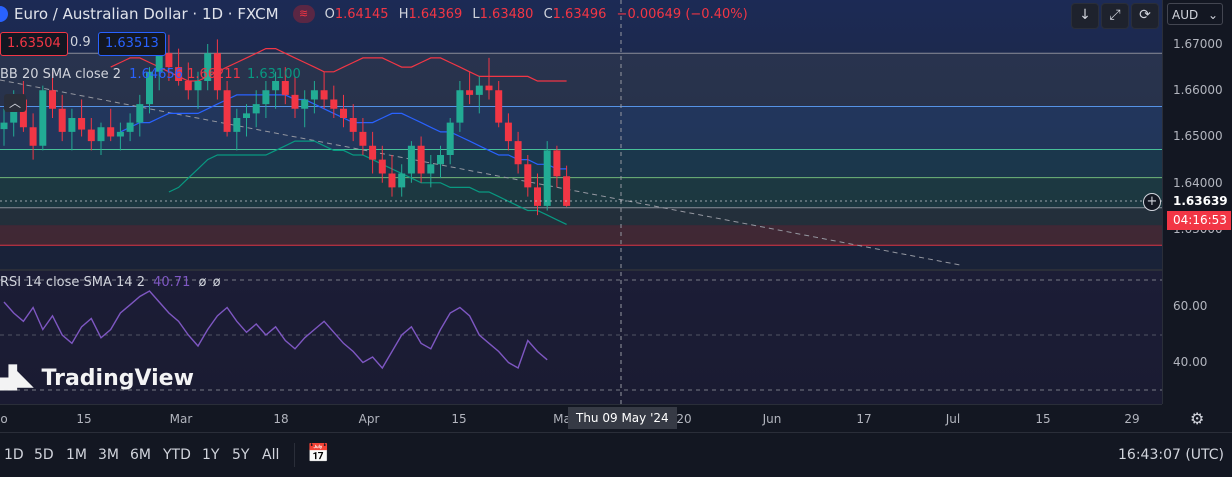  Describe the element at coordinates (108, 455) in the screenshot. I see `timeframe-3m: 3M` at that location.